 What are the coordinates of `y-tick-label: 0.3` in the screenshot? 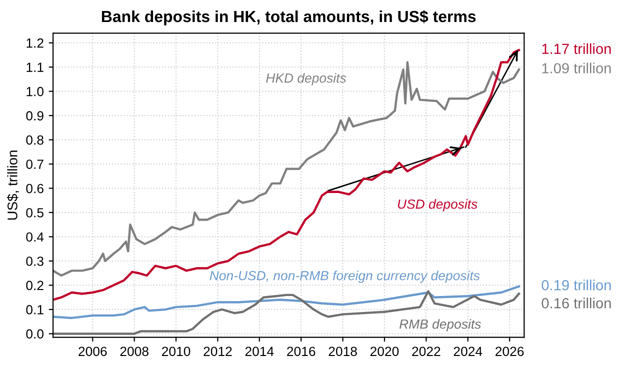 It's located at (35, 261).